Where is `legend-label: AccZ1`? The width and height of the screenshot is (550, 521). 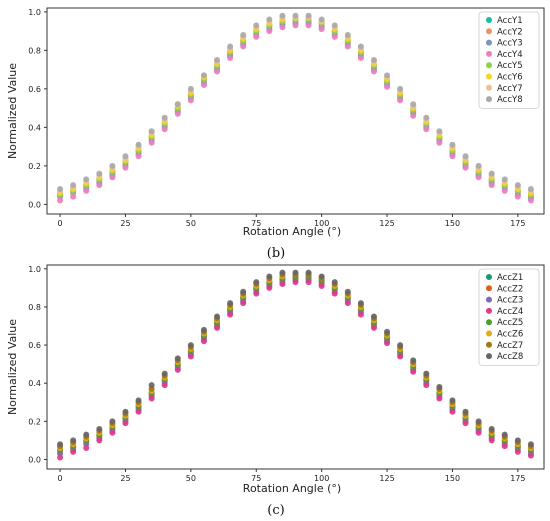
legend-label: AccZ1 is located at coordinates (510, 278).